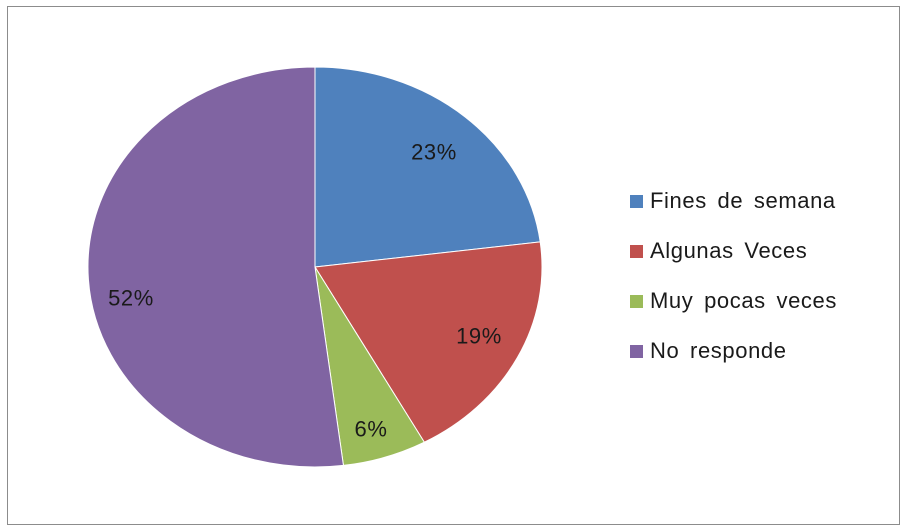 This screenshot has height=531, width=905. I want to click on legend-label: Muy pocas veces, so click(743, 300).